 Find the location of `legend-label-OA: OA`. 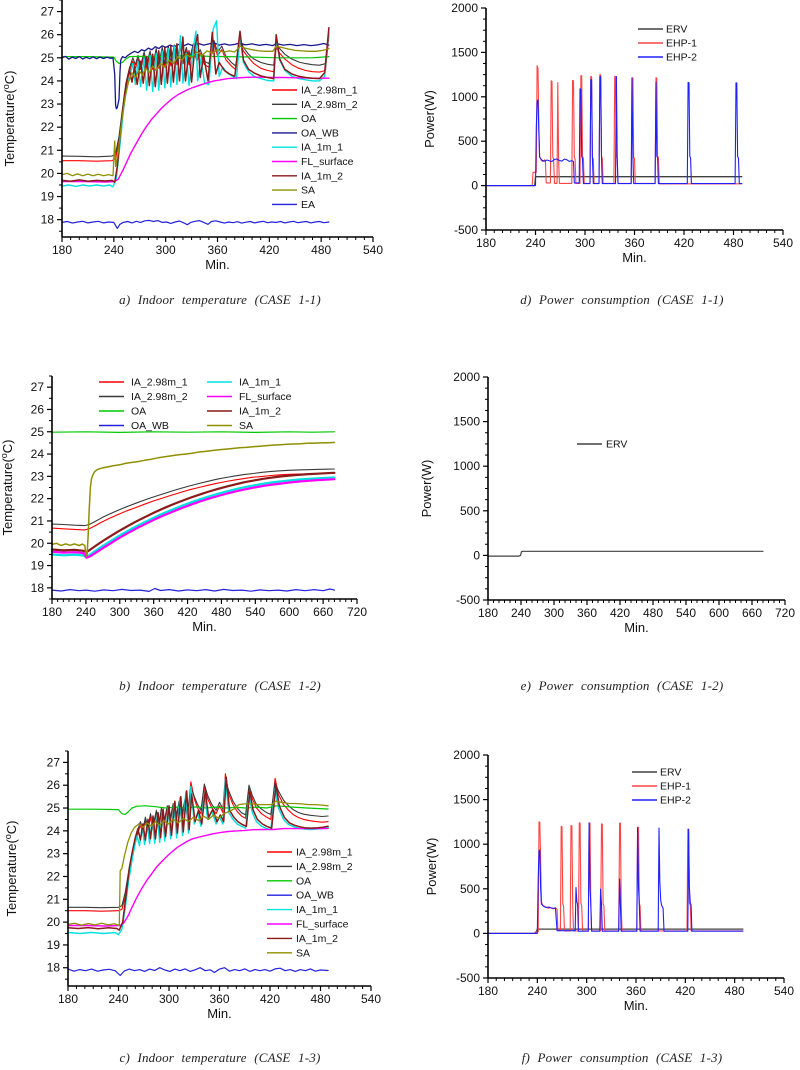

legend-label-OA: OA is located at coordinates (138, 412).